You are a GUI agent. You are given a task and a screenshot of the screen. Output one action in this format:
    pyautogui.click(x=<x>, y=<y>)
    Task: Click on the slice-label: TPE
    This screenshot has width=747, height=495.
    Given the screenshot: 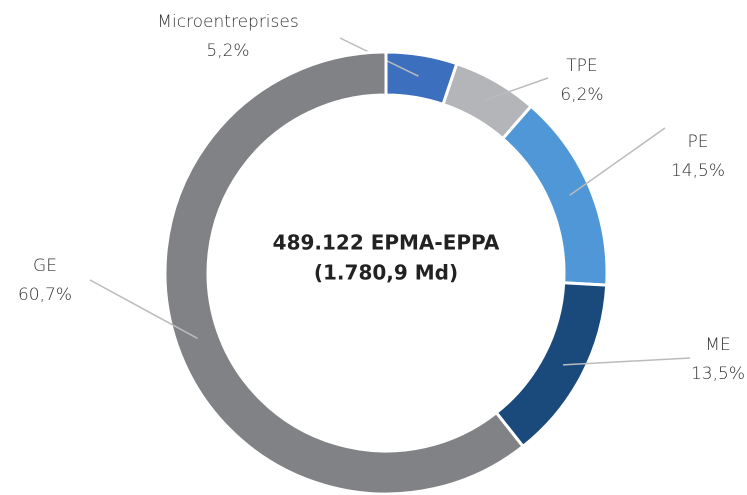 What is the action you would take?
    pyautogui.click(x=581, y=66)
    